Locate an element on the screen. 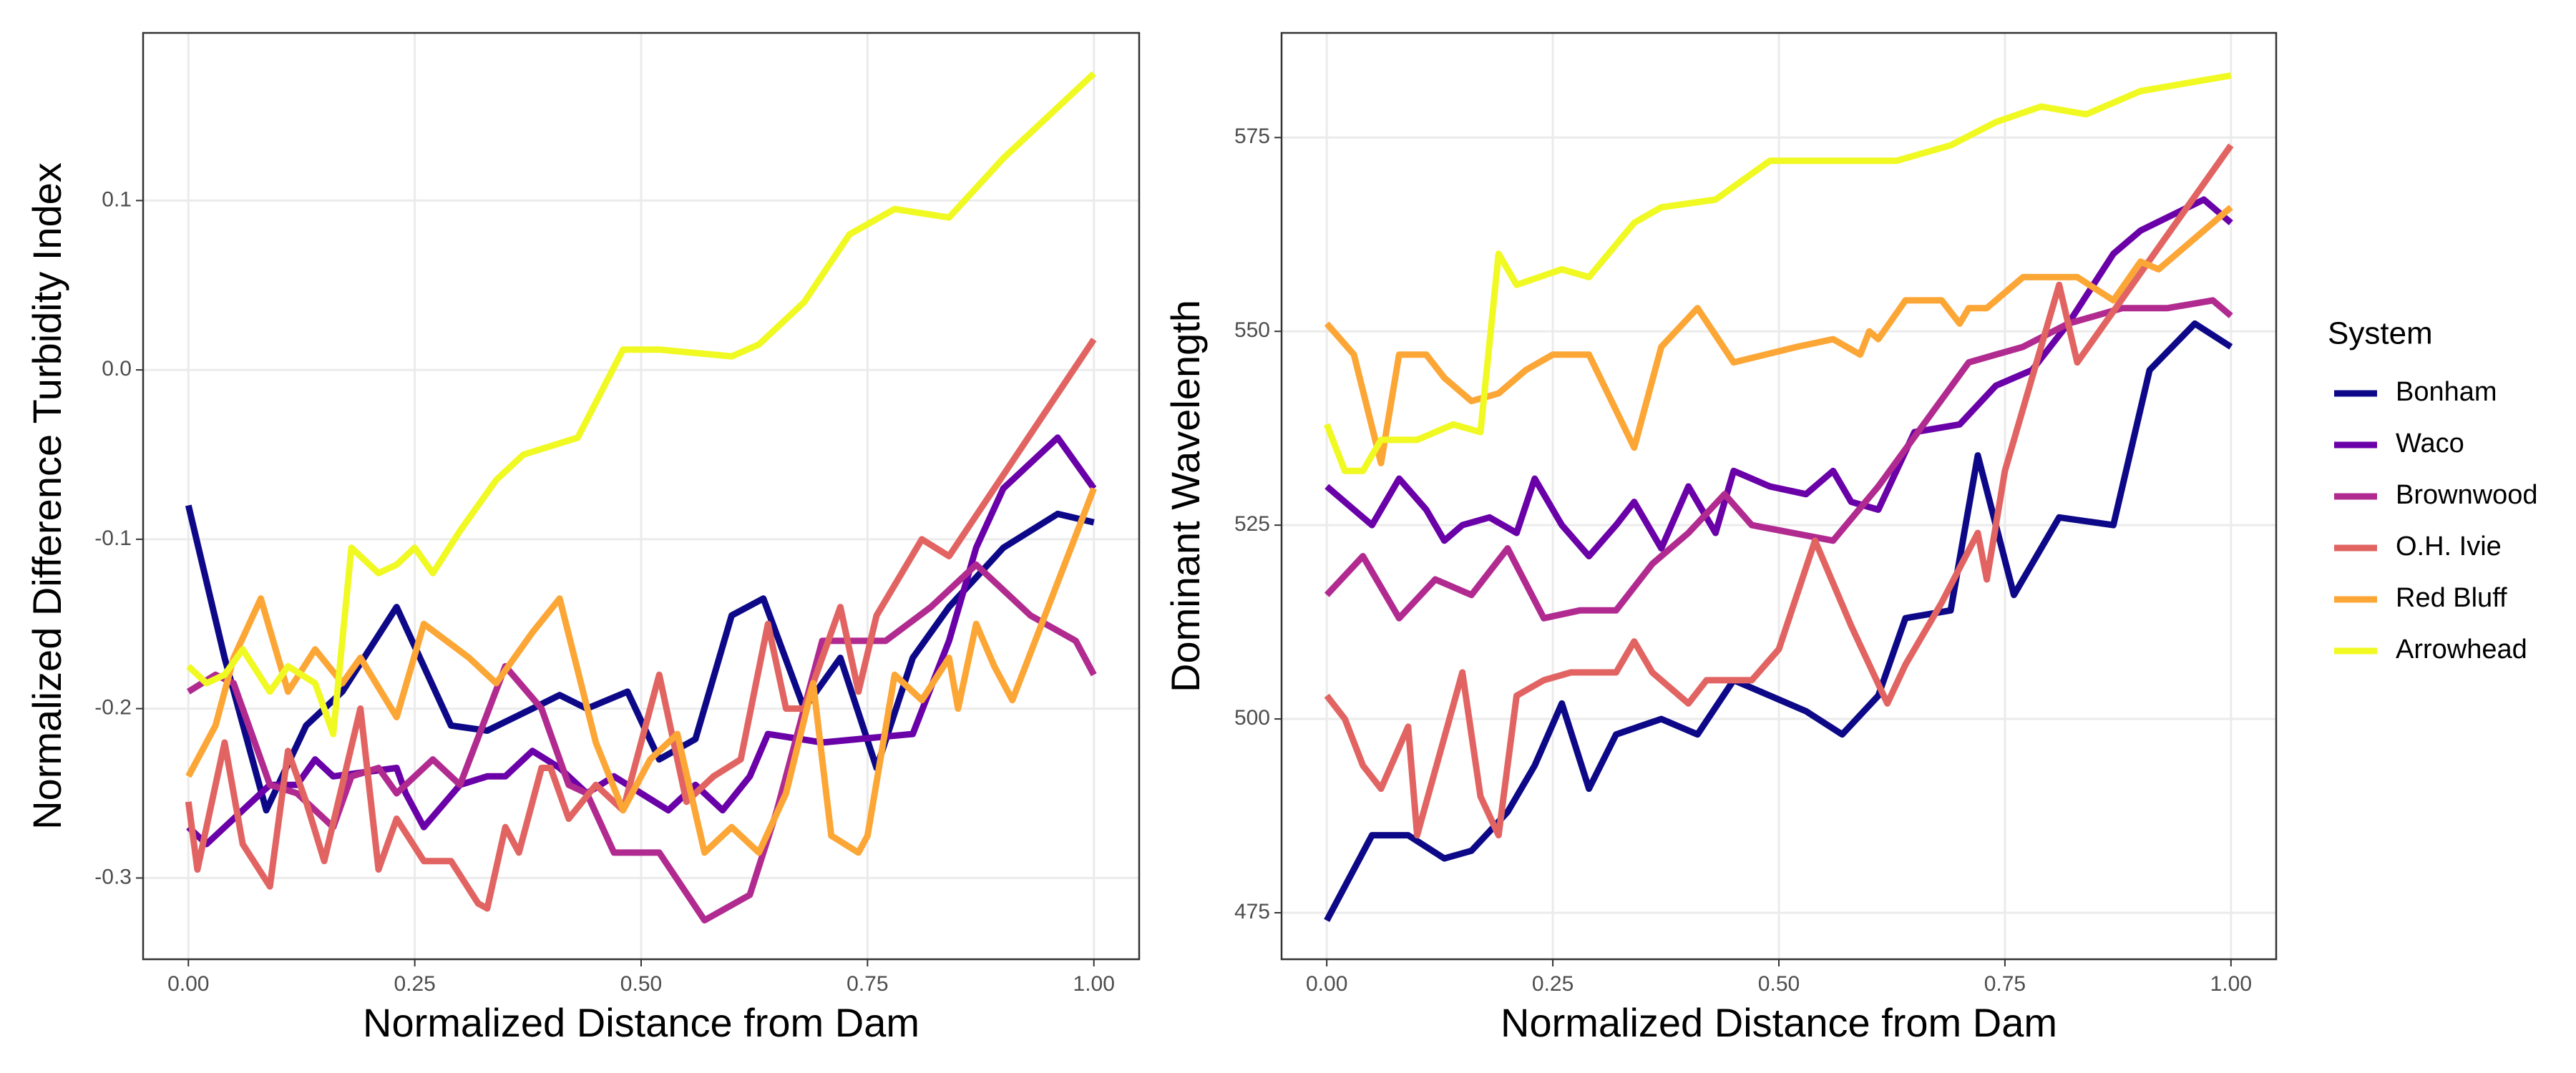  y-tick-label: 0.0 is located at coordinates (117, 369).